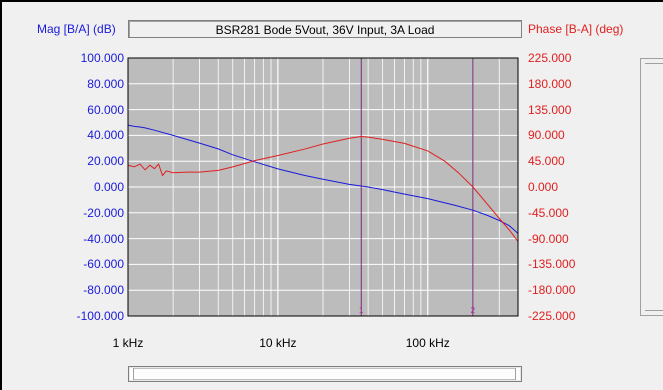  What do you see at coordinates (551, 264) in the screenshot?
I see `right-y-tick-label: -135.000` at bounding box center [551, 264].